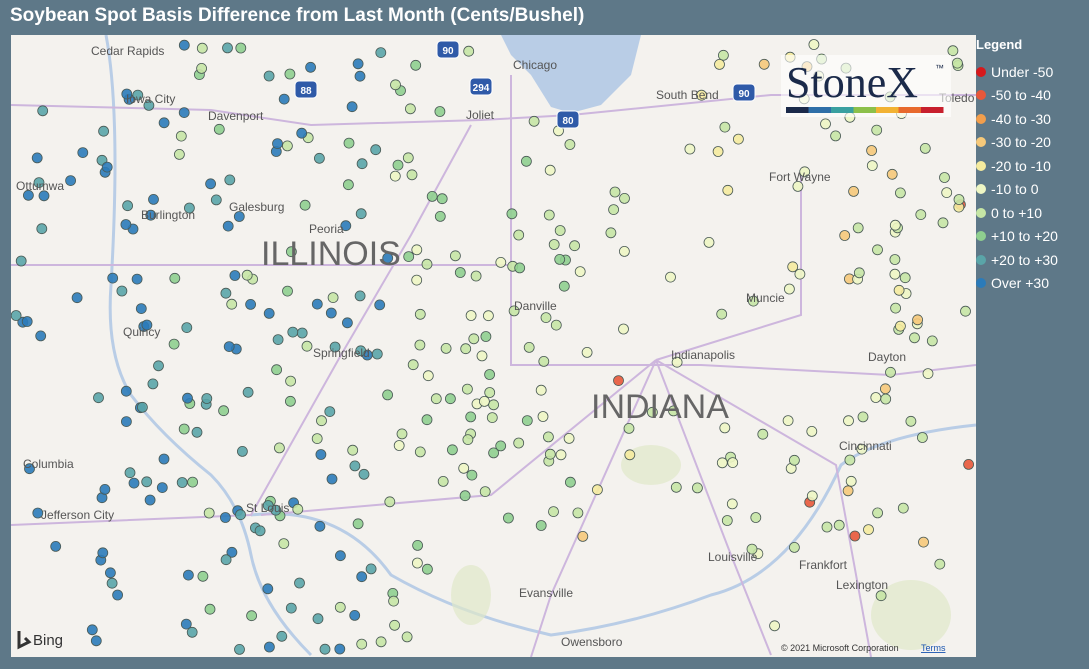 This screenshot has width=1089, height=669. Describe the element at coordinates (306, 91) in the screenshot. I see `highway-label: 88` at that location.